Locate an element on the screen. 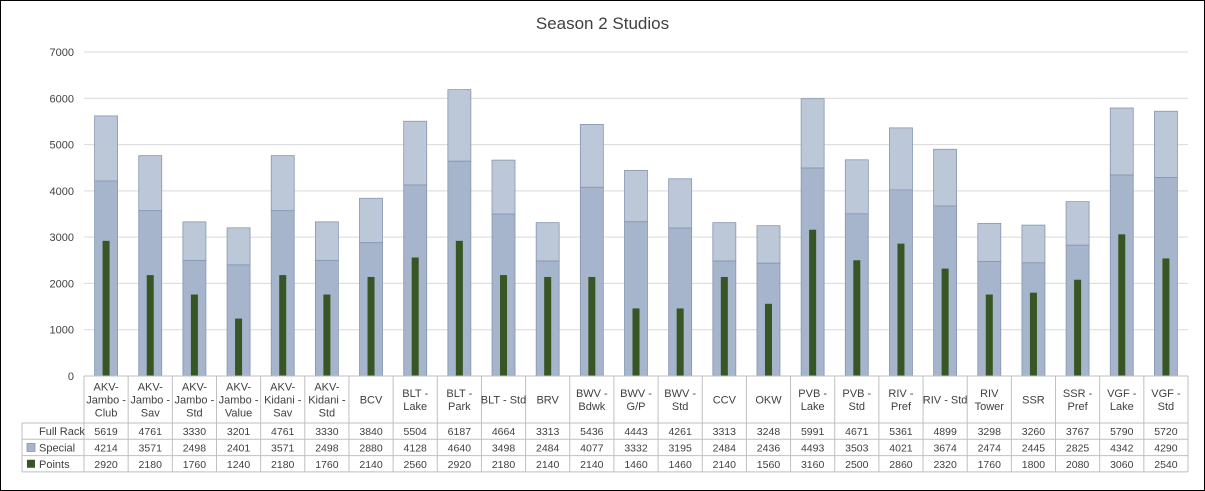  y-tick-label: 0 is located at coordinates (71, 377).